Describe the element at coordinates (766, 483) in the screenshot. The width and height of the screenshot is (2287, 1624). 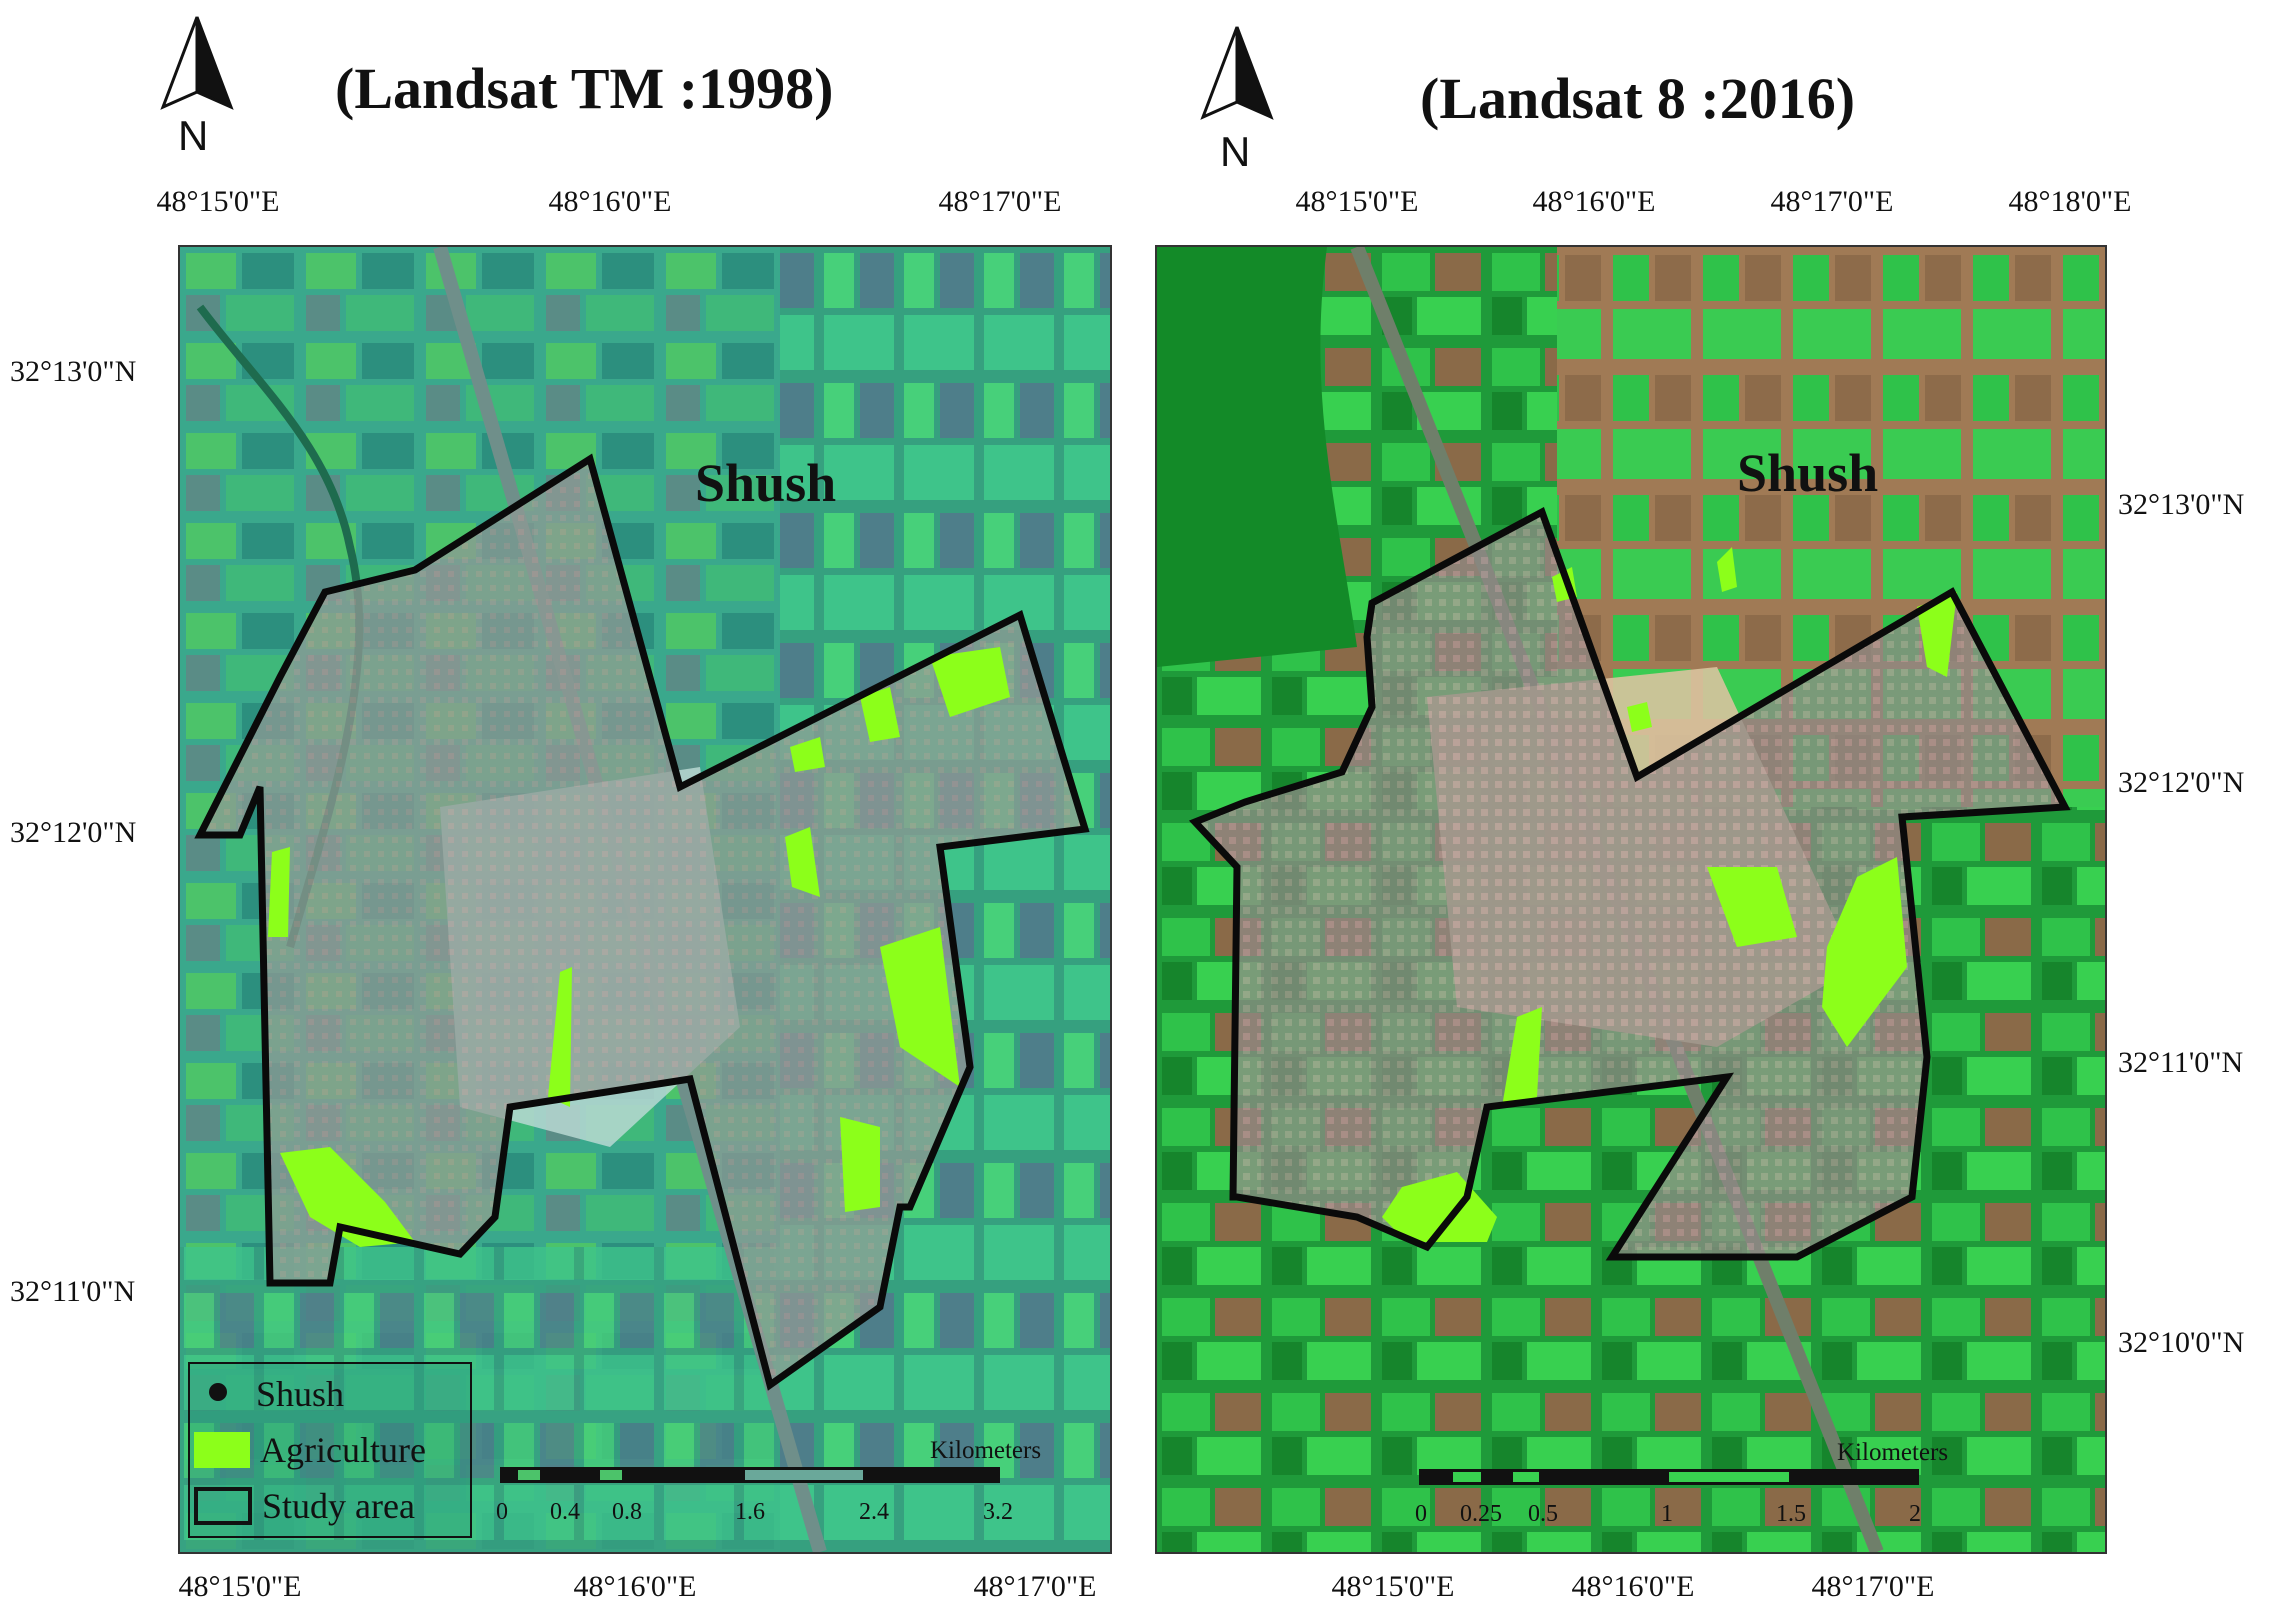
I see `left-place-label: Shush` at that location.